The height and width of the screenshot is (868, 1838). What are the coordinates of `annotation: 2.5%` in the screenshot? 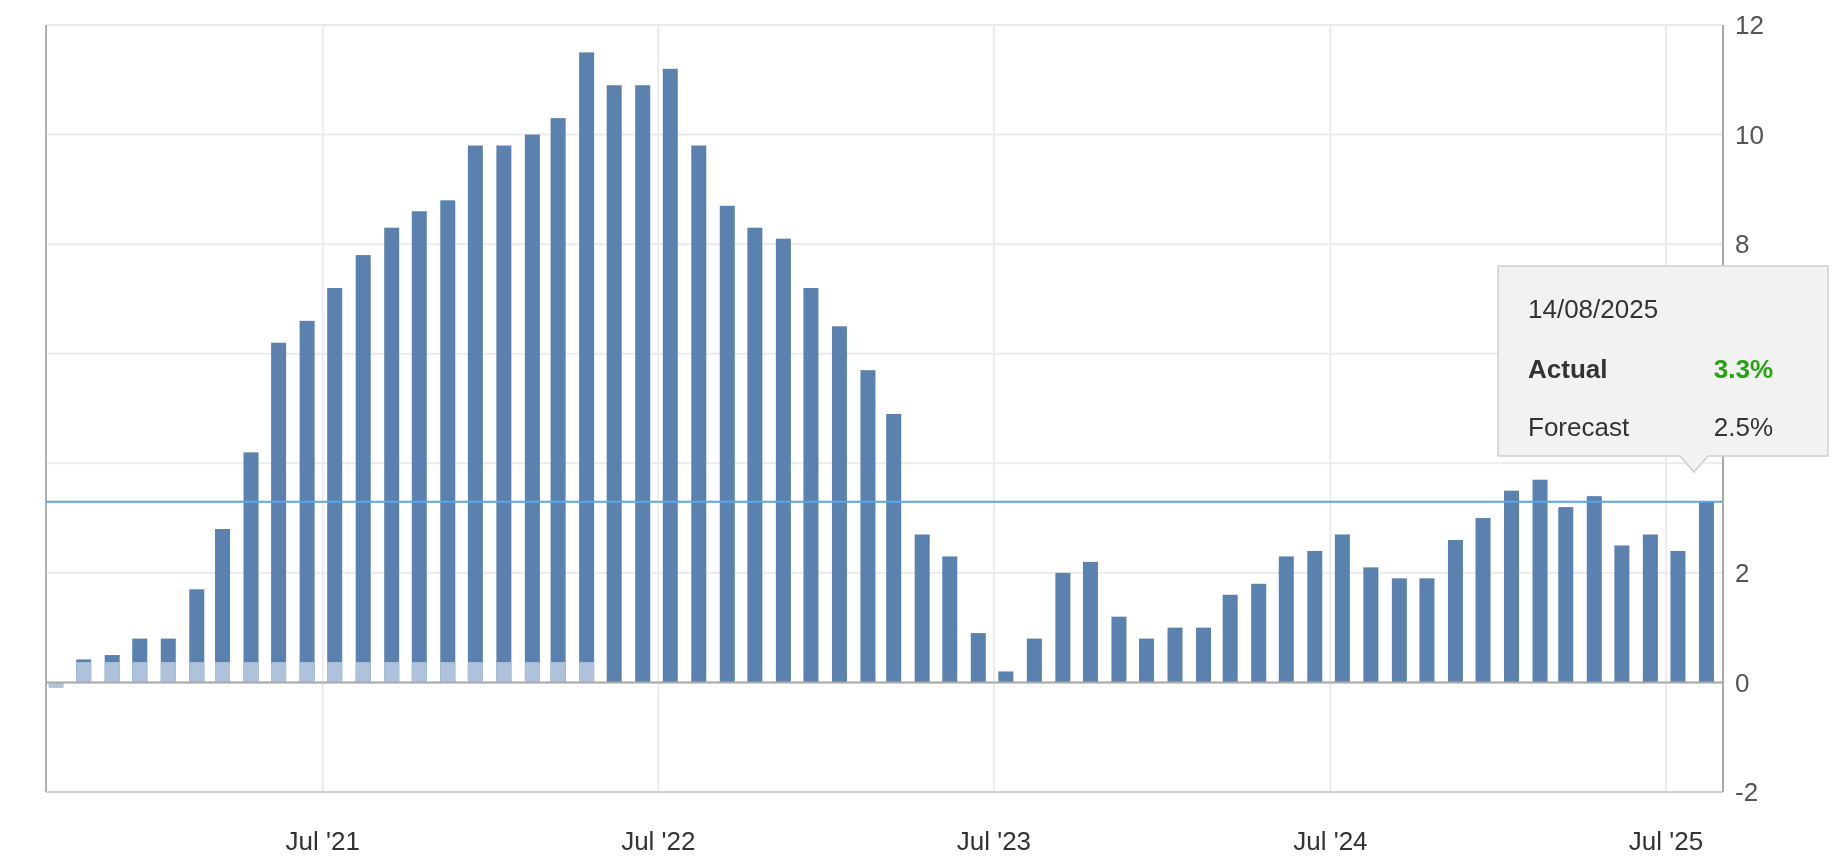 It's located at (1743, 427).